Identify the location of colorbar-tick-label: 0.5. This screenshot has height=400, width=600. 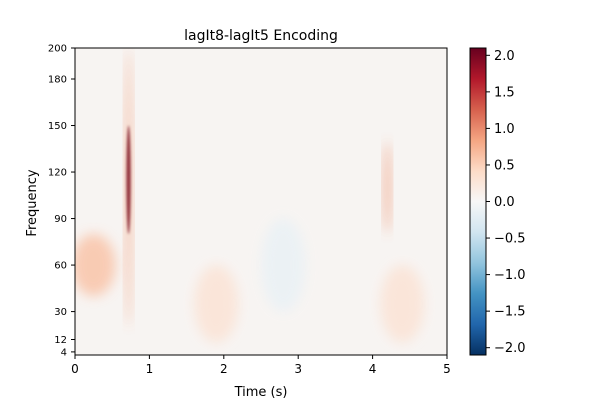
(504, 165).